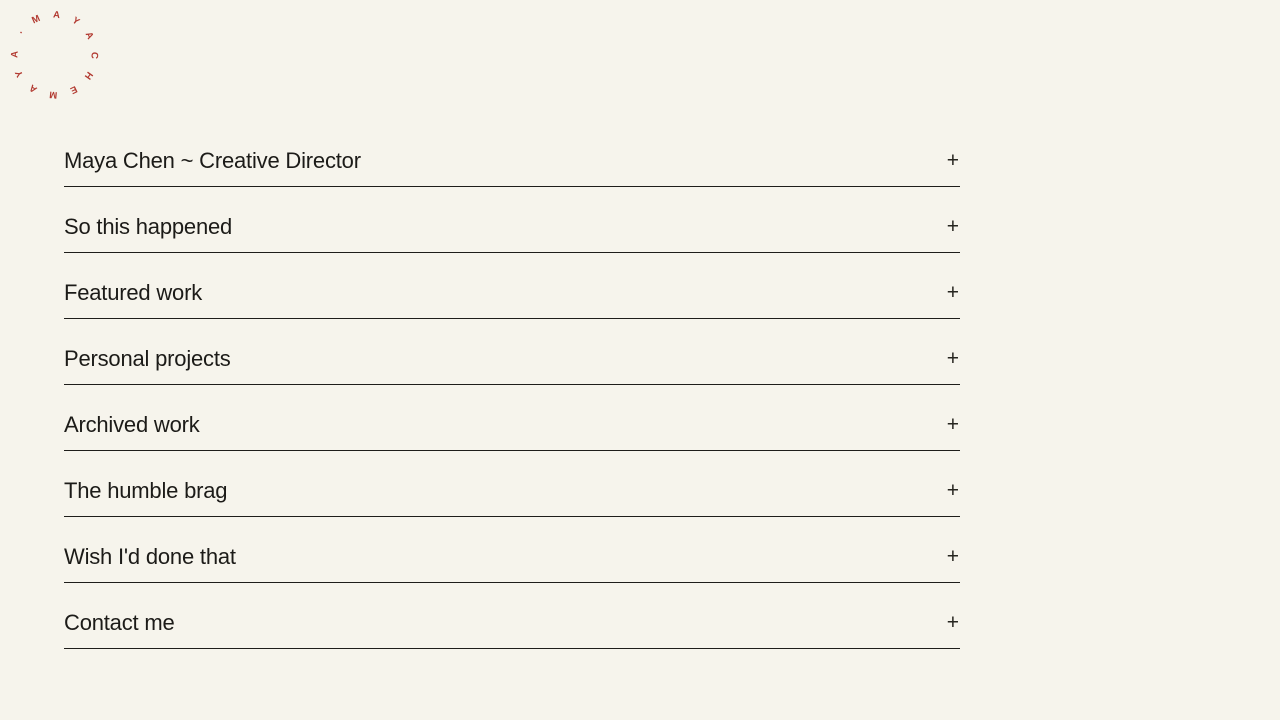 The width and height of the screenshot is (1280, 720). Describe the element at coordinates (512, 220) in the screenshot. I see `accordion-item-so-this-happened: So this happened +` at that location.